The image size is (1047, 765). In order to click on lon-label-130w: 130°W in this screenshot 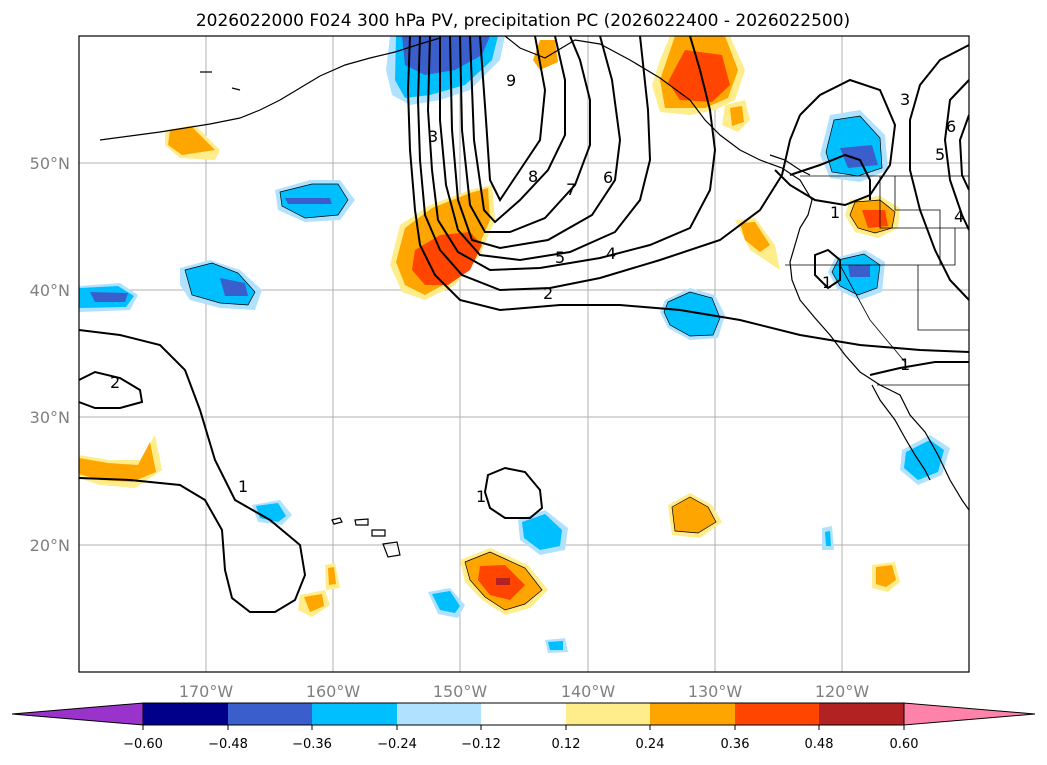, I will do `click(715, 691)`.